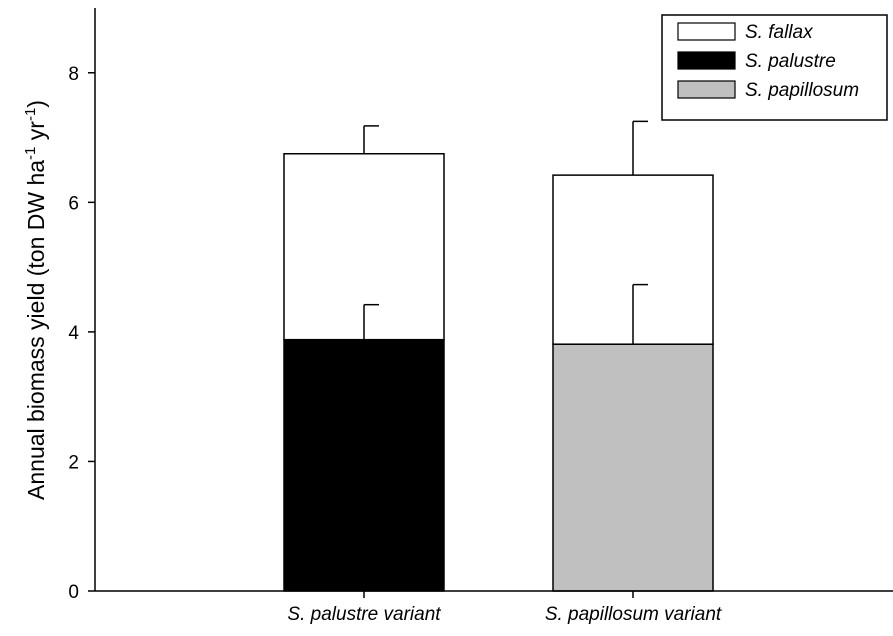  What do you see at coordinates (802, 90) in the screenshot?
I see `legend-label: S. papillosum` at bounding box center [802, 90].